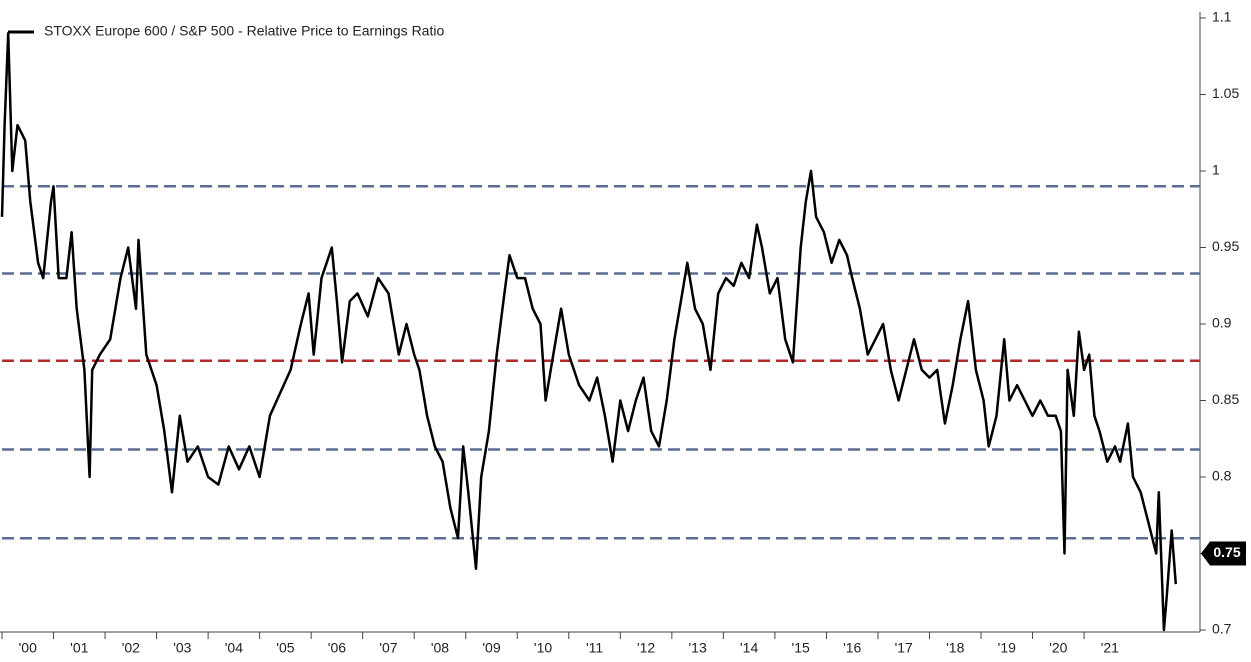 The width and height of the screenshot is (1251, 662). Describe the element at coordinates (904, 648) in the screenshot. I see `x-tick-label: '17` at that location.